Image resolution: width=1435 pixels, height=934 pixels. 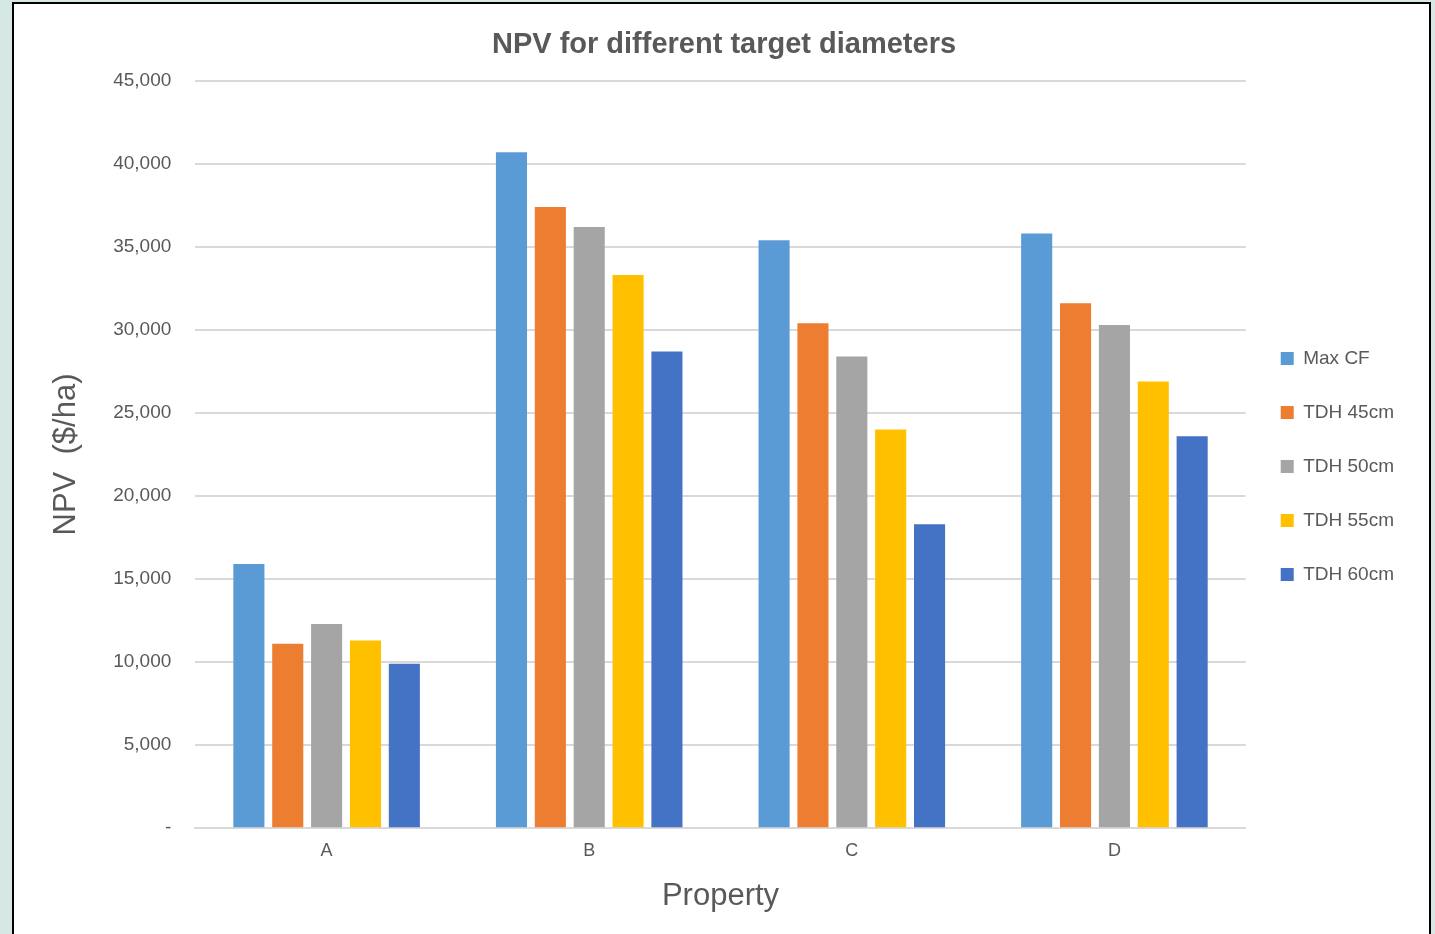 What do you see at coordinates (65, 454) in the screenshot?
I see `y-axis-title: NPV ($/ha)` at bounding box center [65, 454].